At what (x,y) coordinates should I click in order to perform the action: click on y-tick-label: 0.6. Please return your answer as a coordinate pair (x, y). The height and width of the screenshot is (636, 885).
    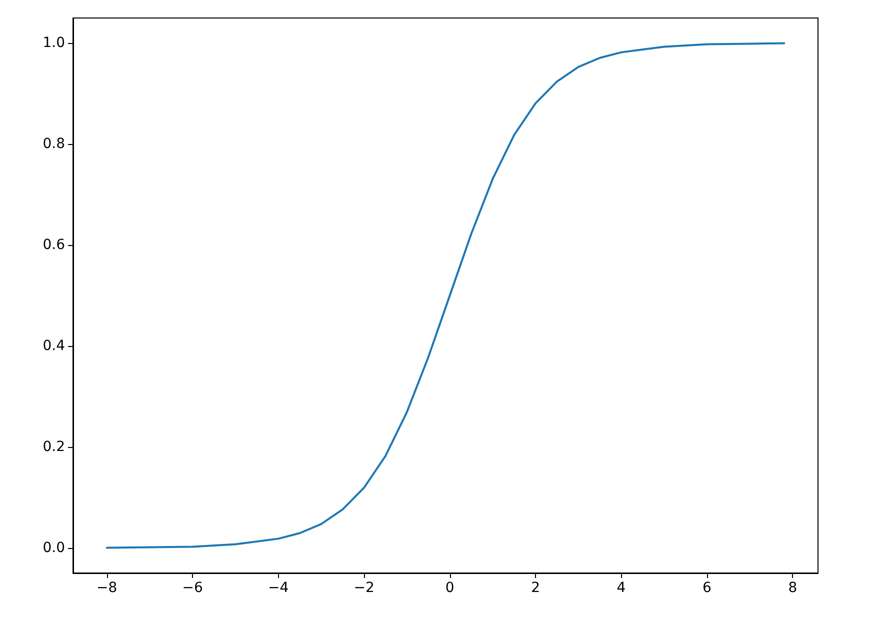
    Looking at the image, I should click on (54, 245).